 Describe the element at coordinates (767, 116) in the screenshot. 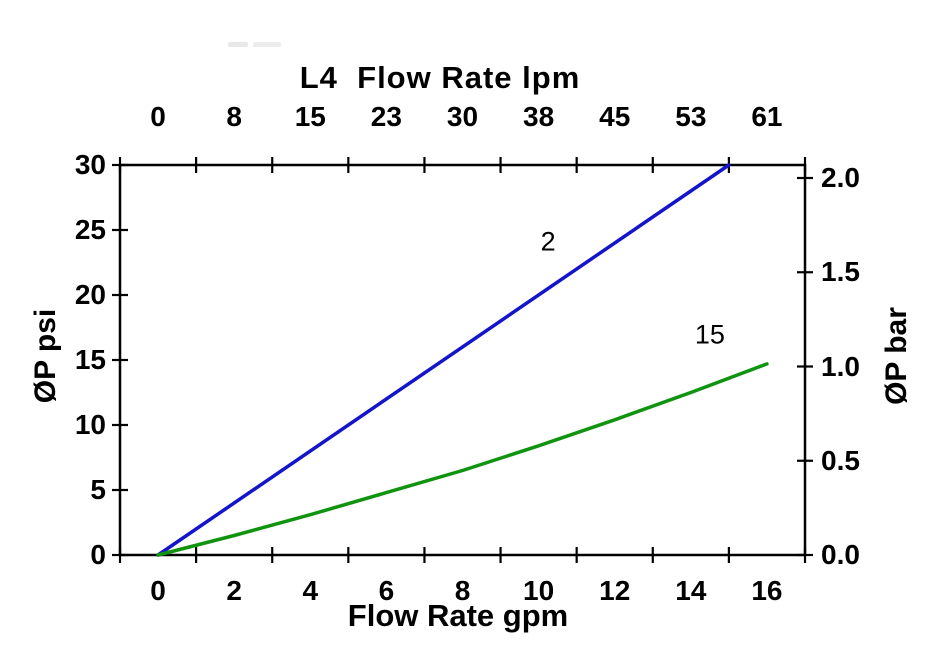

I see `top-tick-label: 61` at that location.